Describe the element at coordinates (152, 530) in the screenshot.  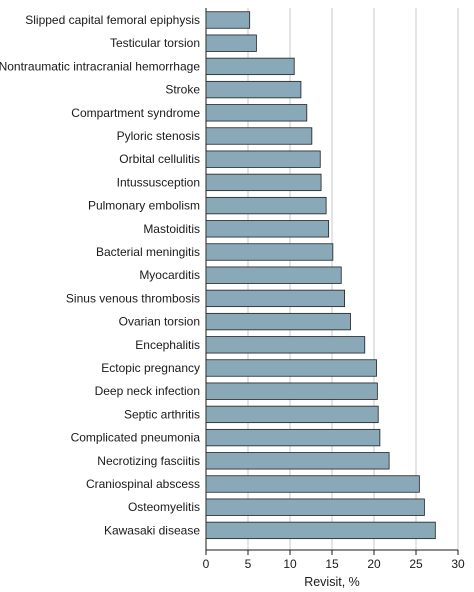
I see `category-label: Kawasaki disease` at that location.